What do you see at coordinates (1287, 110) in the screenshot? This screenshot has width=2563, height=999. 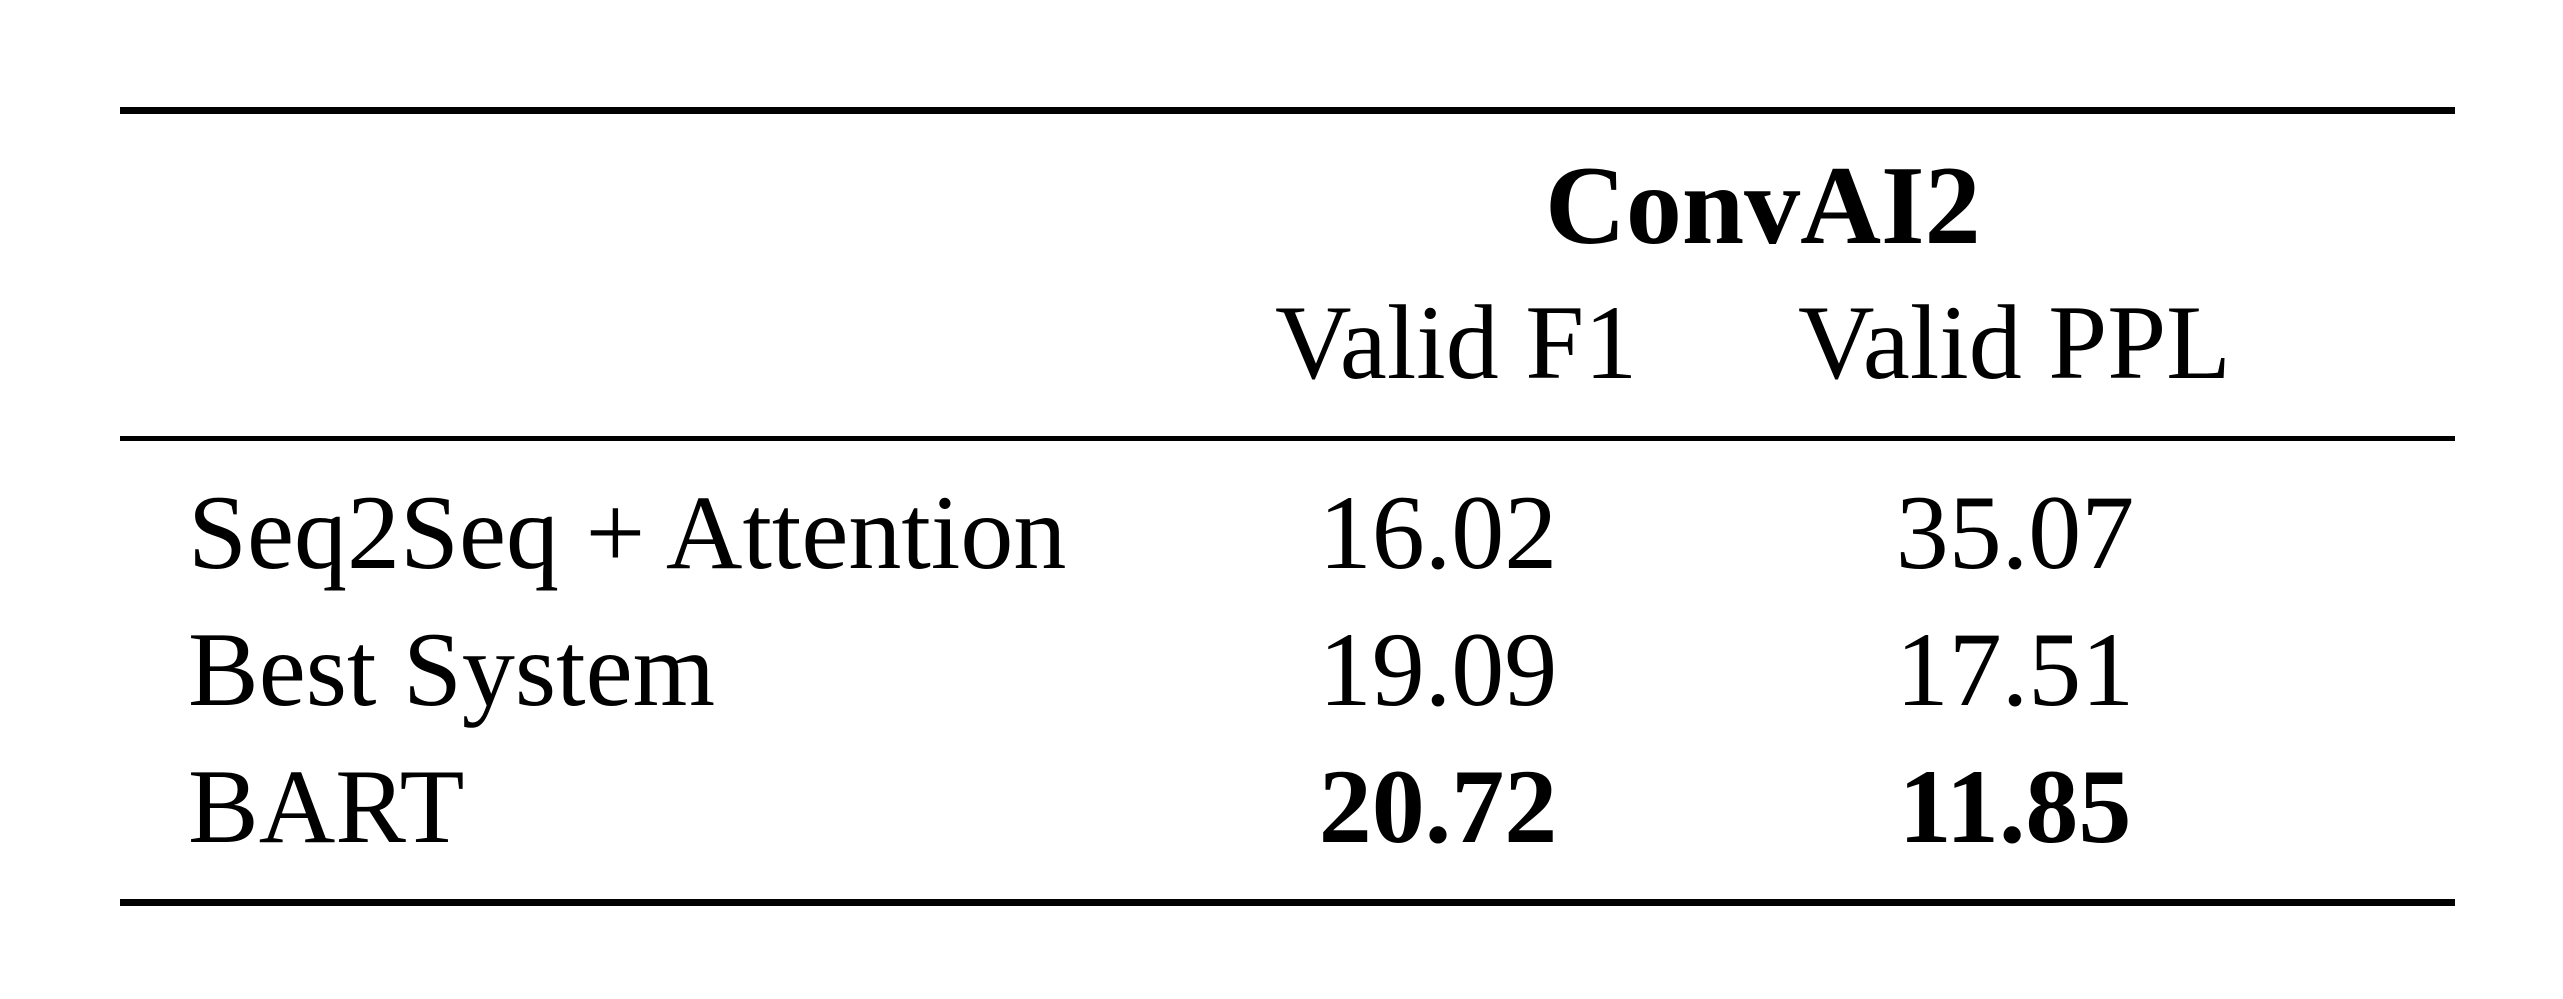 I see `top-rule` at bounding box center [1287, 110].